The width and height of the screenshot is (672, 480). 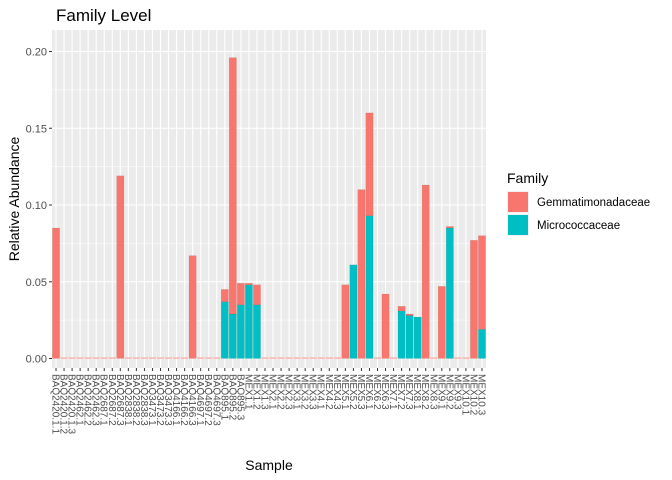 What do you see at coordinates (456, 392) in the screenshot?
I see `x-tick-label: MEX9.3` at bounding box center [456, 392].